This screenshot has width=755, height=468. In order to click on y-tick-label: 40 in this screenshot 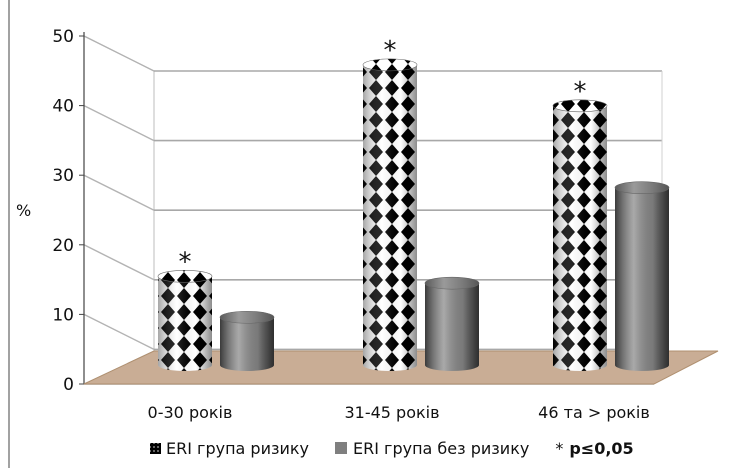, I will do `click(63, 107)`.